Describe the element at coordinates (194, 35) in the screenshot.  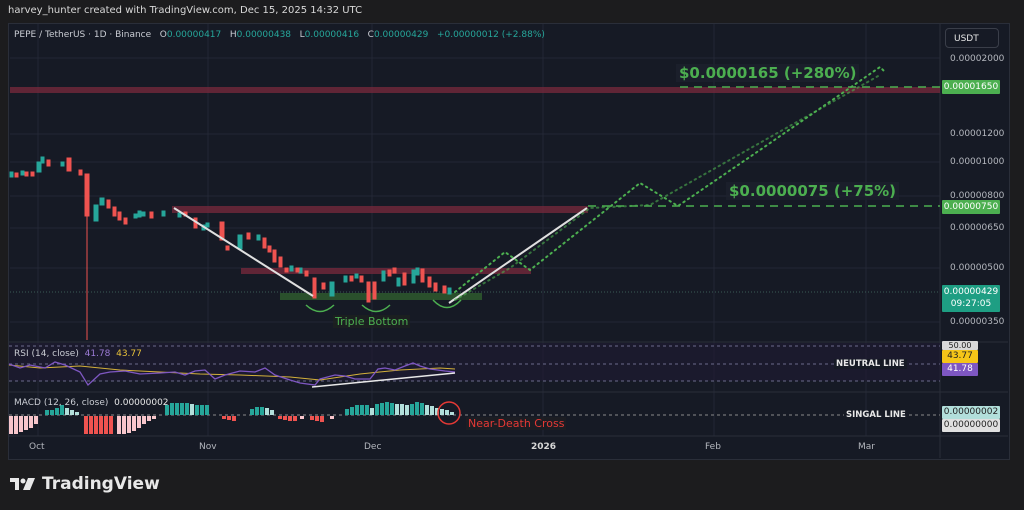
I see `open-value: 0.00000417` at that location.